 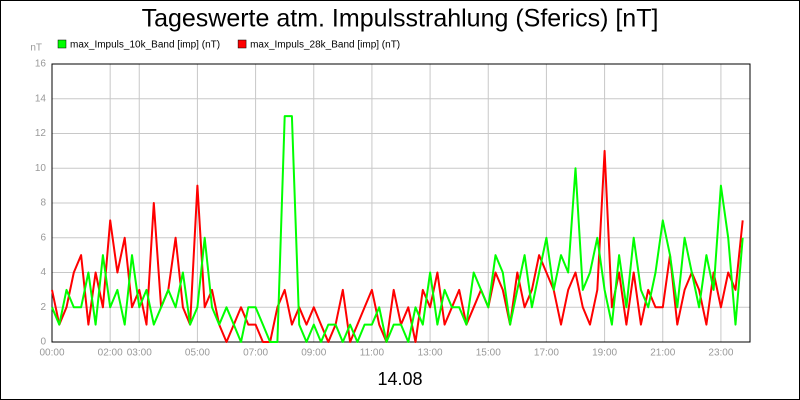 I want to click on y-tick-label: 16, so click(x=41, y=64).